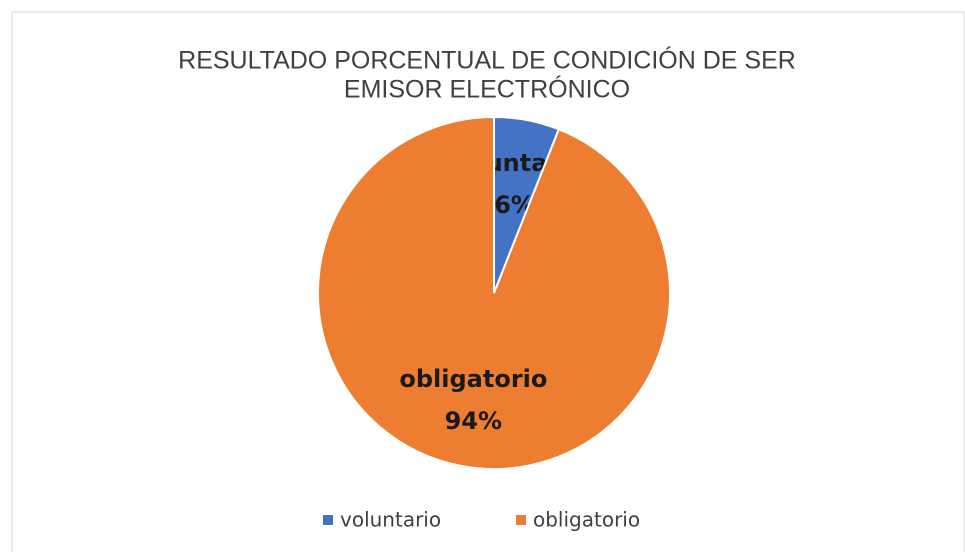 Image resolution: width=965 pixels, height=552 pixels. Describe the element at coordinates (390, 520) in the screenshot. I see `legend-label: voluntario` at that location.